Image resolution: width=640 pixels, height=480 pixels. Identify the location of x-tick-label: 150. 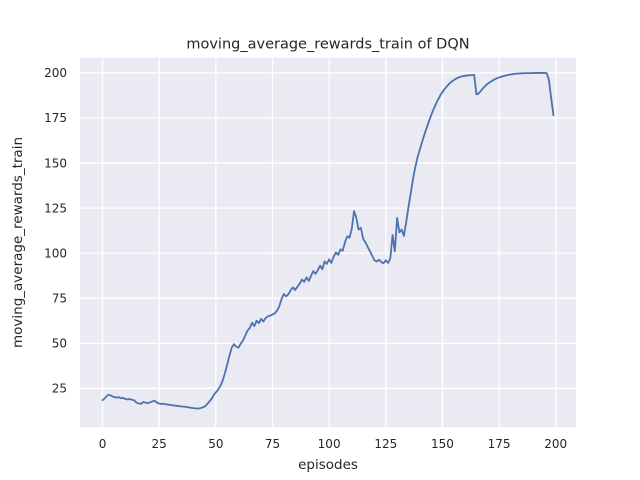
(442, 444).